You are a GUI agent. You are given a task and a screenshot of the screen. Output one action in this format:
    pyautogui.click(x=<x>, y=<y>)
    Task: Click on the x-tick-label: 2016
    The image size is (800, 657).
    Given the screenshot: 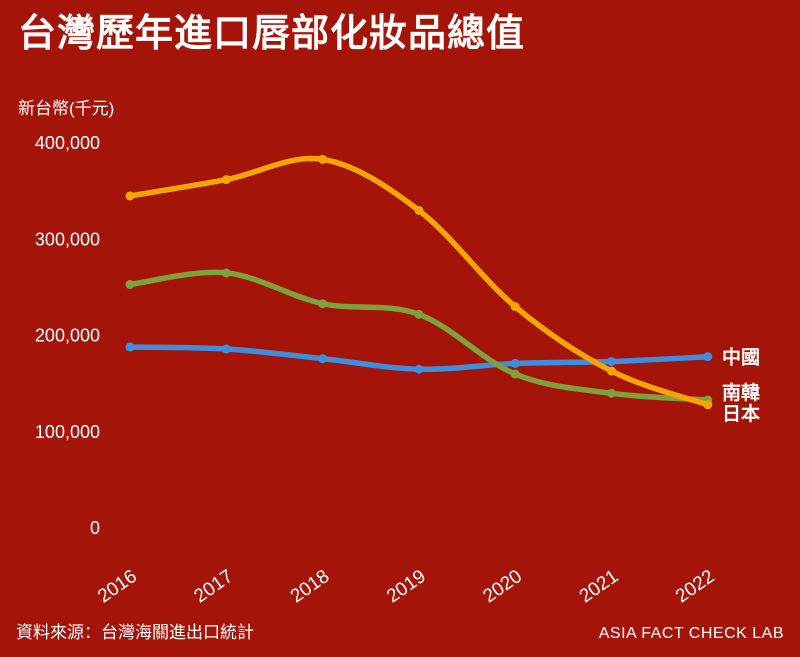 What is the action you would take?
    pyautogui.click(x=117, y=586)
    